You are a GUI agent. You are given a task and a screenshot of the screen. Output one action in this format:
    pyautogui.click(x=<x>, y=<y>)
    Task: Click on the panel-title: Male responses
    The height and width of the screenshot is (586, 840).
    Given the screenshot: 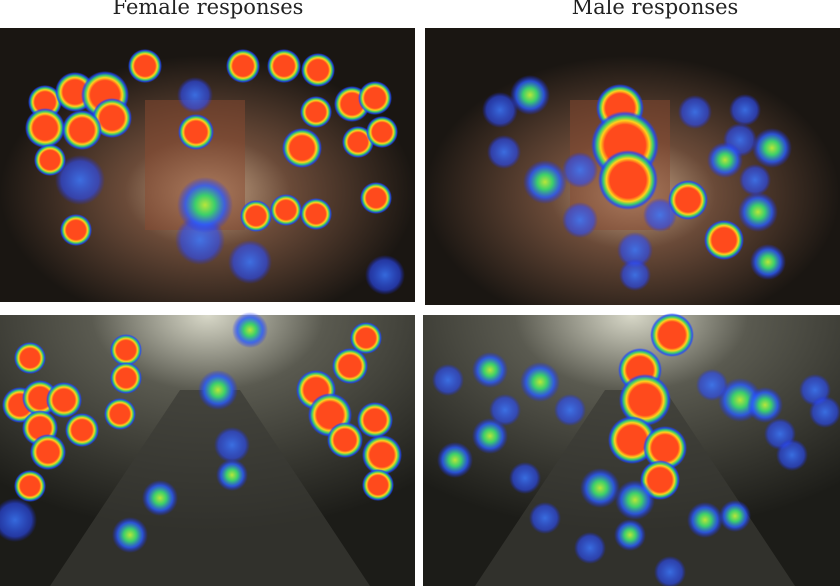 What is the action you would take?
    pyautogui.click(x=655, y=9)
    